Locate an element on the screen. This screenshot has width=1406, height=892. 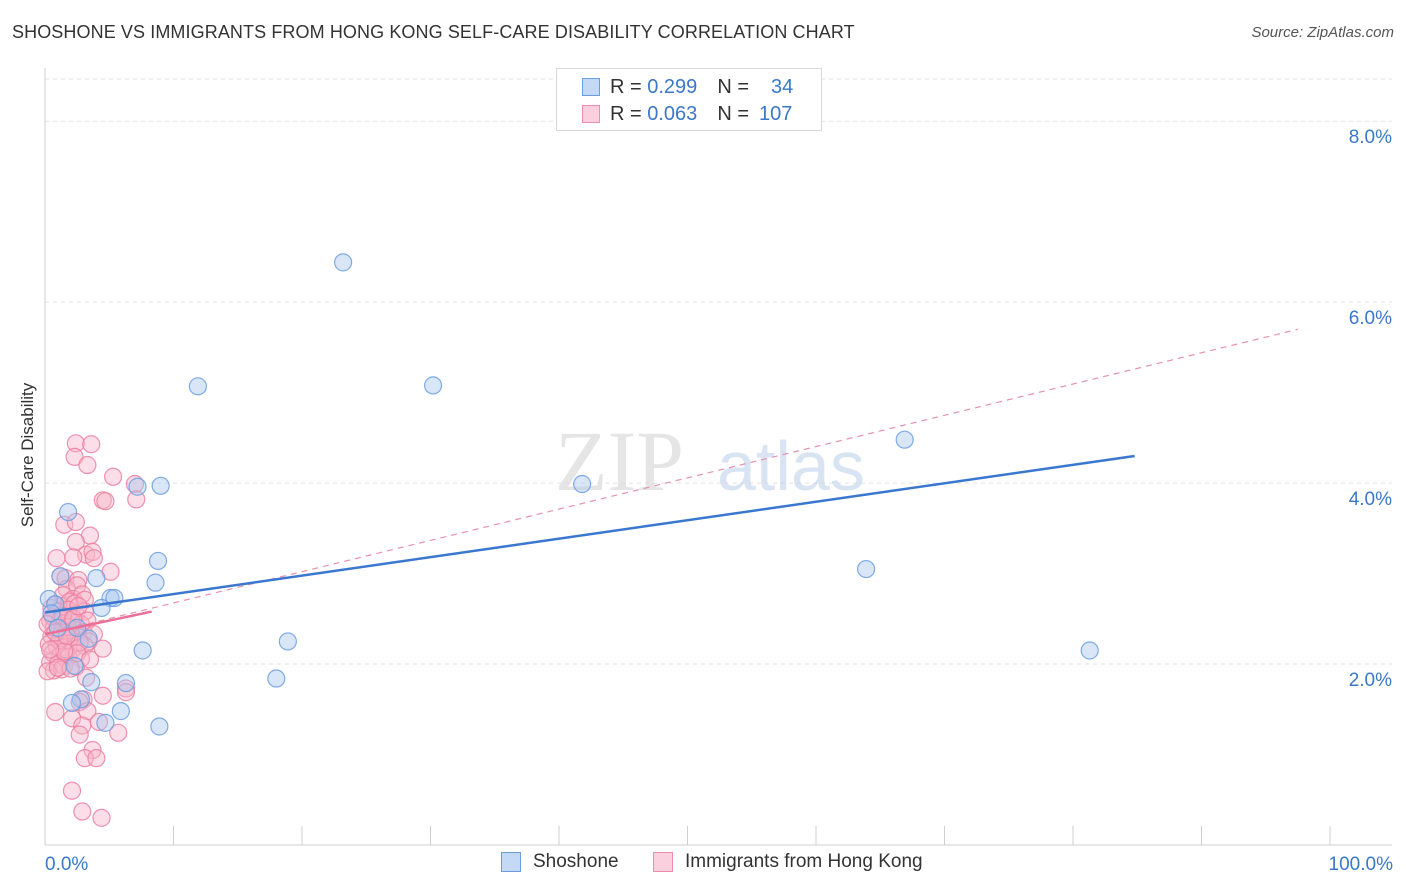
stats-legend-row-hongkong: R = 0.063 N = 107 is located at coordinates (687, 114).